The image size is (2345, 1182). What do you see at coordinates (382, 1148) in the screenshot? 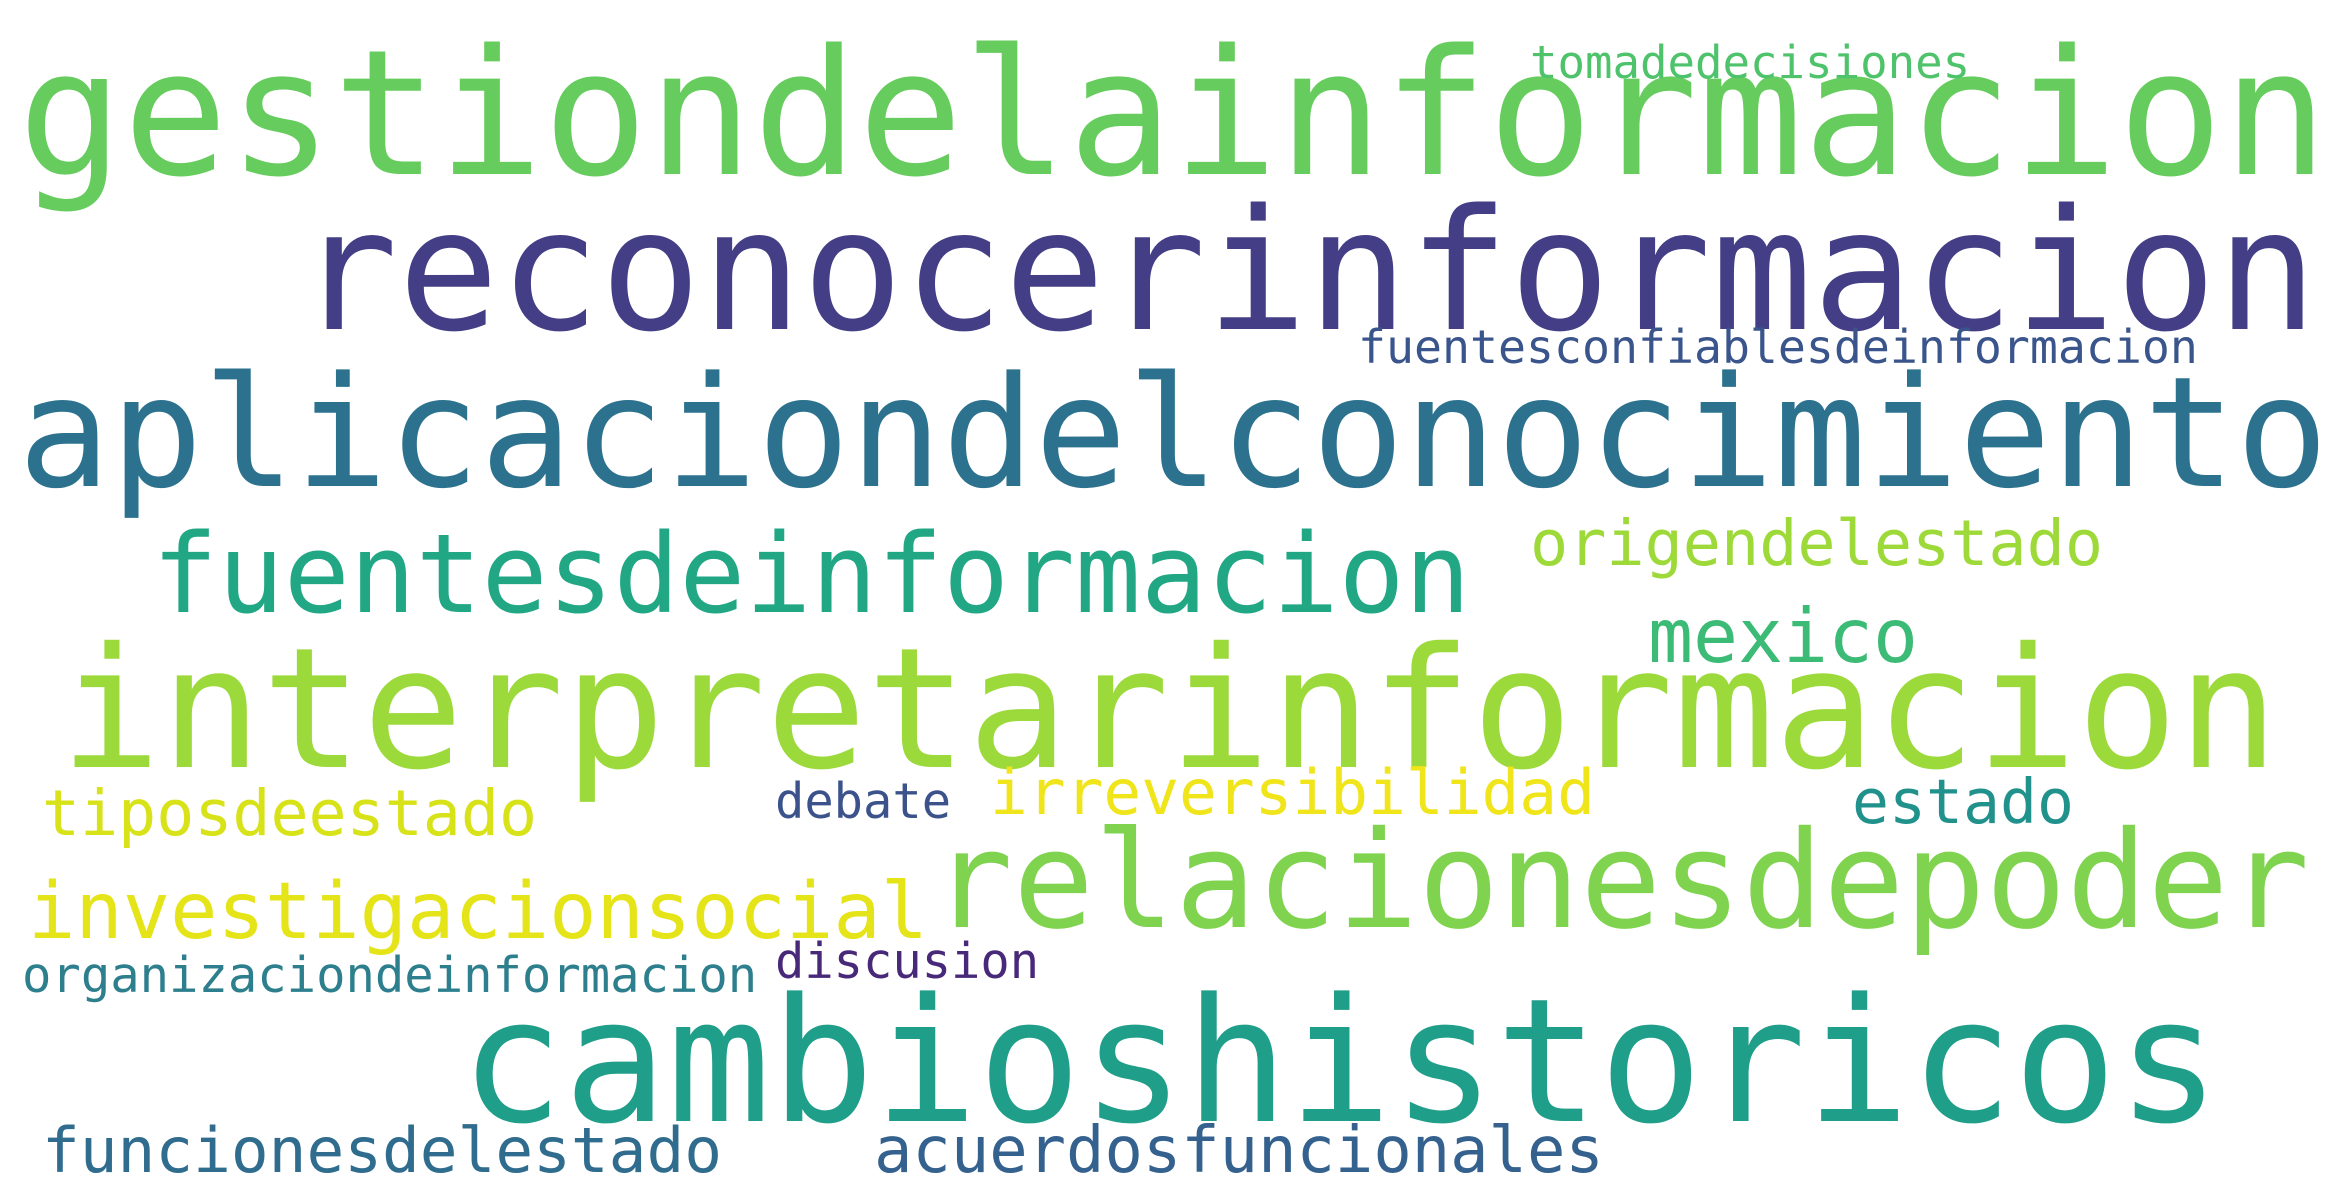
I see `word-funcionesdelestado: funcionesdelestado` at bounding box center [382, 1148].